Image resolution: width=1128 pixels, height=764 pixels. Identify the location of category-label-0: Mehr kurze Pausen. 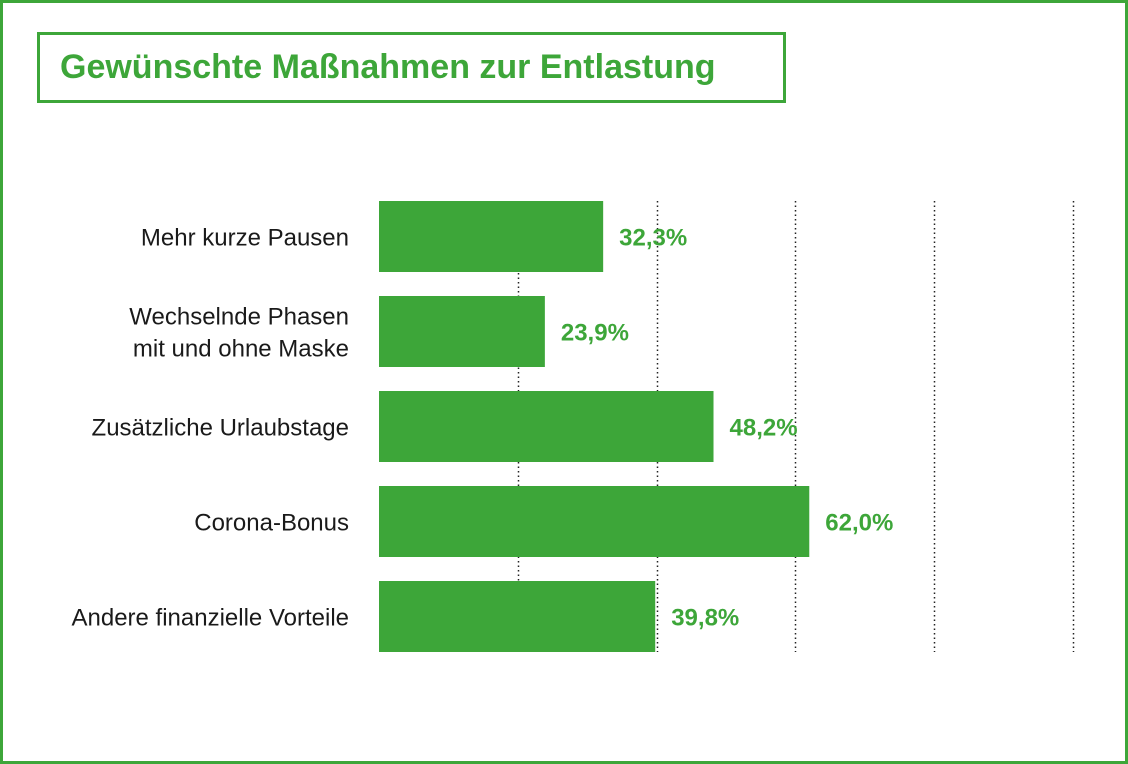
(245, 238).